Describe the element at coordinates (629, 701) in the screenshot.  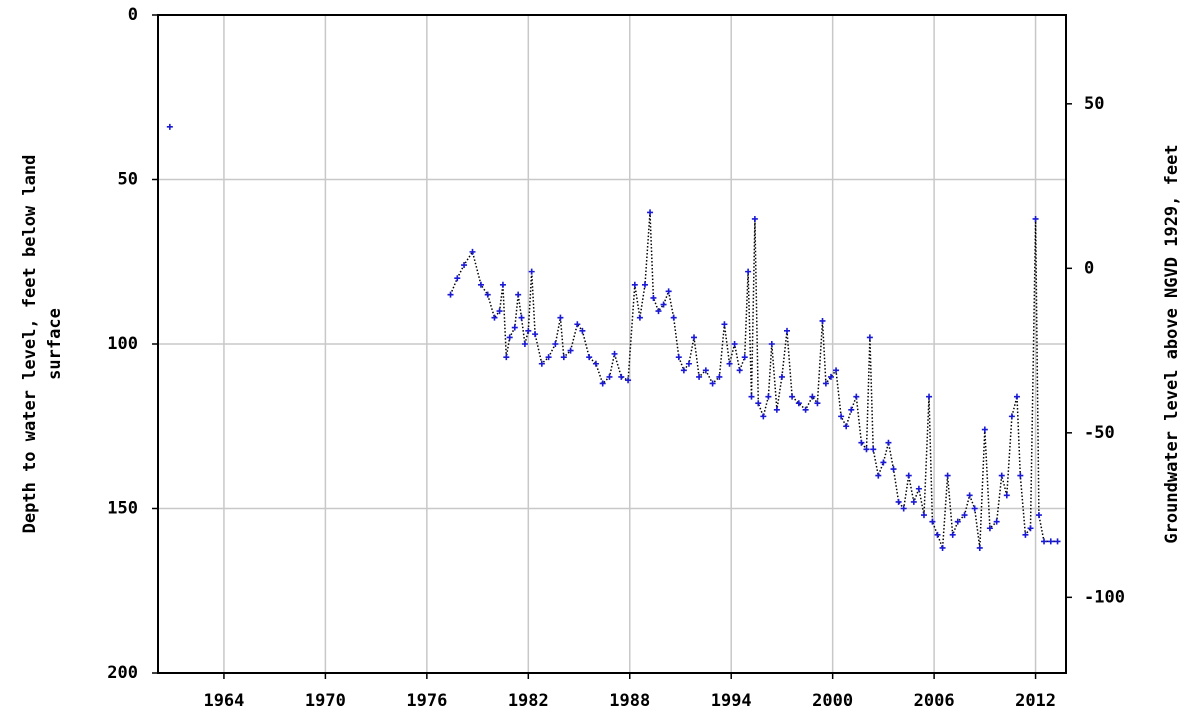
I see `x-tick-label: 1988` at that location.